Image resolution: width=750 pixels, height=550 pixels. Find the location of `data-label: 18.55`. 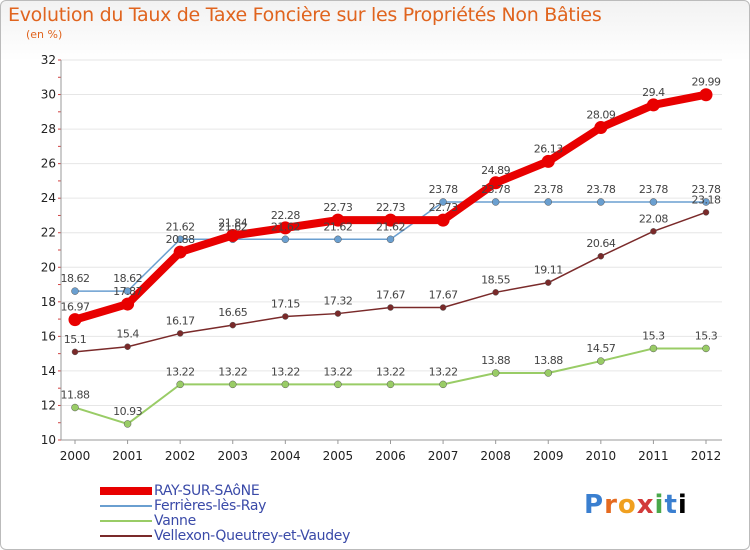

data-label: 18.55 is located at coordinates (495, 279).